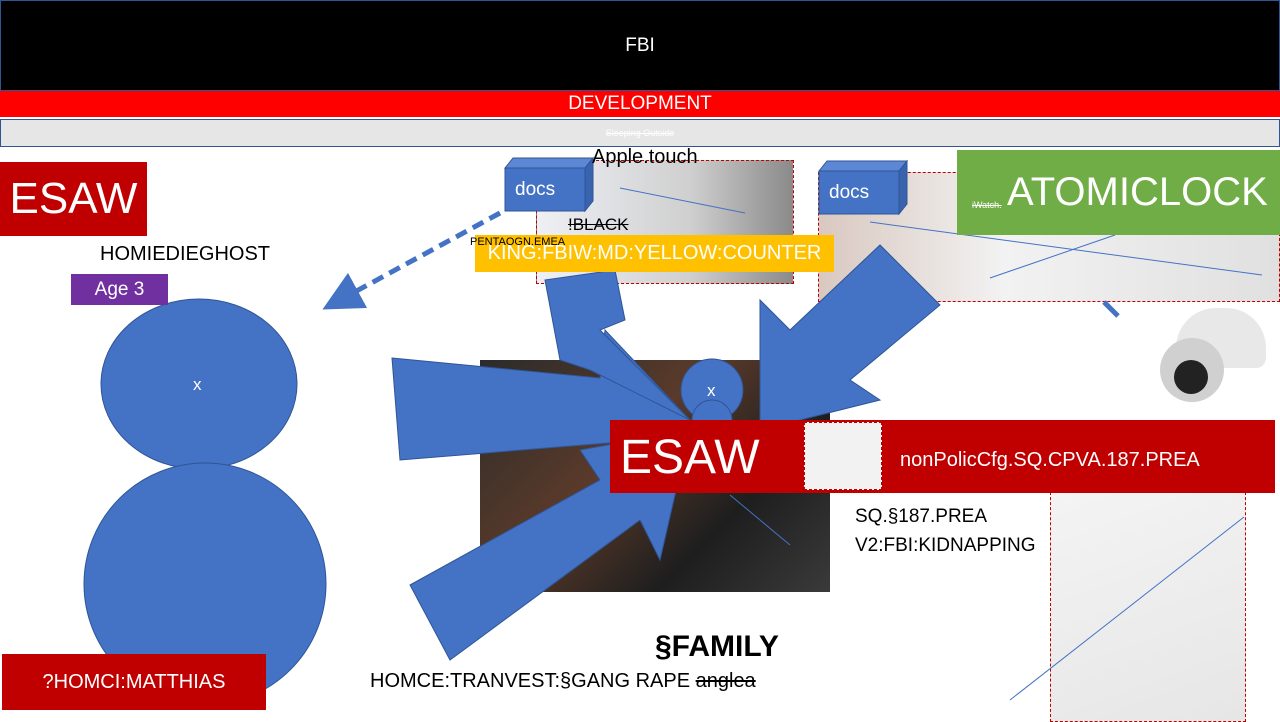 The width and height of the screenshot is (1280, 722). I want to click on esaw-label: ESAW, so click(73, 199).